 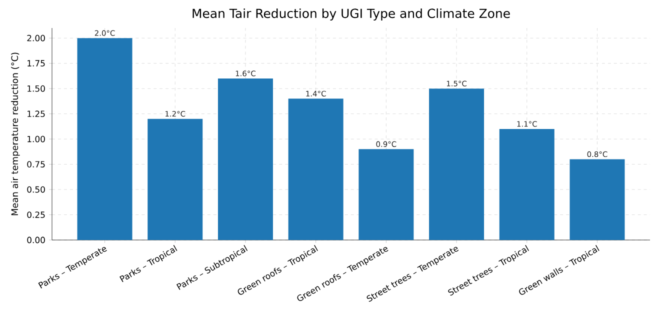 What do you see at coordinates (36, 88) in the screenshot?
I see `y-tick-label: 1.50` at bounding box center [36, 88].